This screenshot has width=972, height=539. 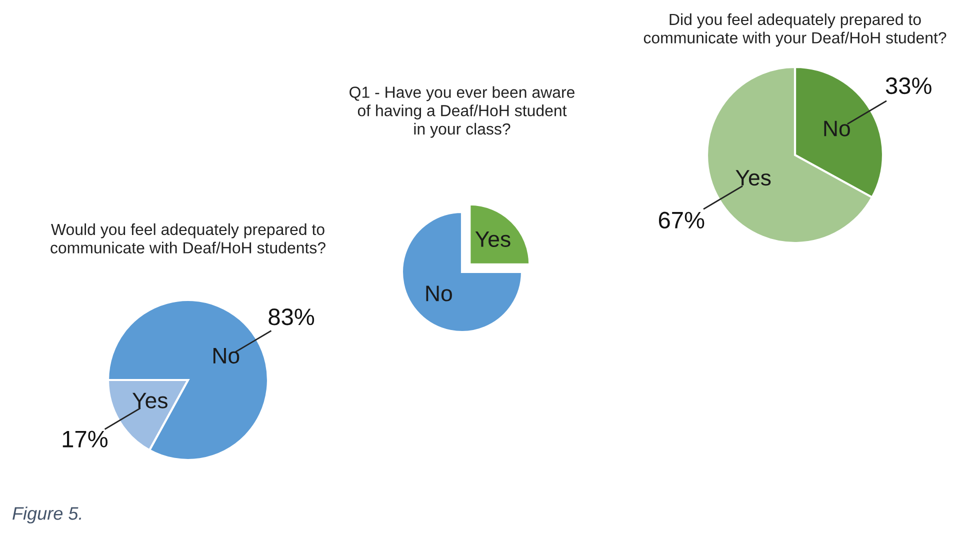 What do you see at coordinates (85, 439) in the screenshot?
I see `data-label: 17%` at bounding box center [85, 439].